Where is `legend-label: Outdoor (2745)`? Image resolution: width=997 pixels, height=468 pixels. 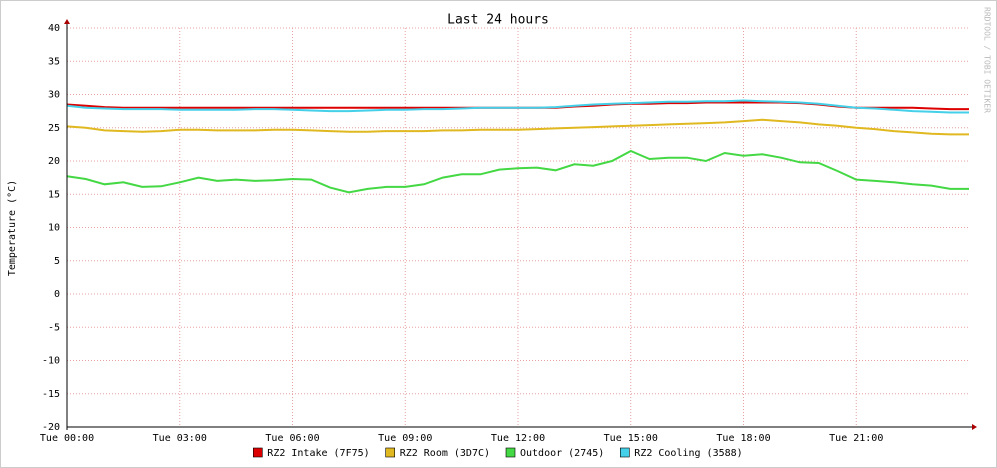 legend-label: Outdoor (2745) is located at coordinates (562, 453).